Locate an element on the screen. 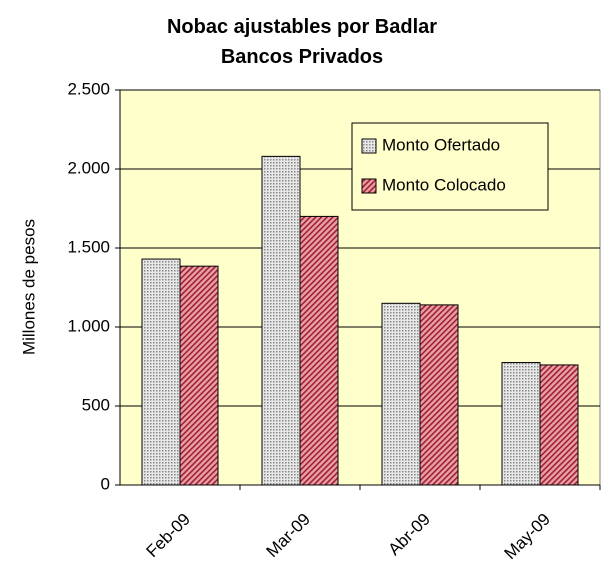 The width and height of the screenshot is (605, 582). legend-label: Monto Ofertado is located at coordinates (441, 144).